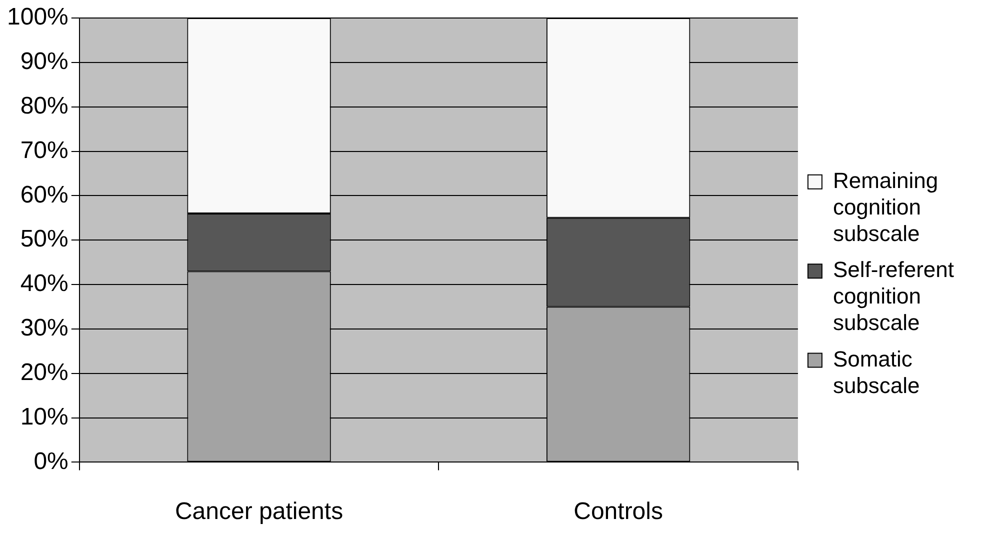 The height and width of the screenshot is (559, 984). What do you see at coordinates (37, 17) in the screenshot?
I see `y-tick-label: 100%` at bounding box center [37, 17].